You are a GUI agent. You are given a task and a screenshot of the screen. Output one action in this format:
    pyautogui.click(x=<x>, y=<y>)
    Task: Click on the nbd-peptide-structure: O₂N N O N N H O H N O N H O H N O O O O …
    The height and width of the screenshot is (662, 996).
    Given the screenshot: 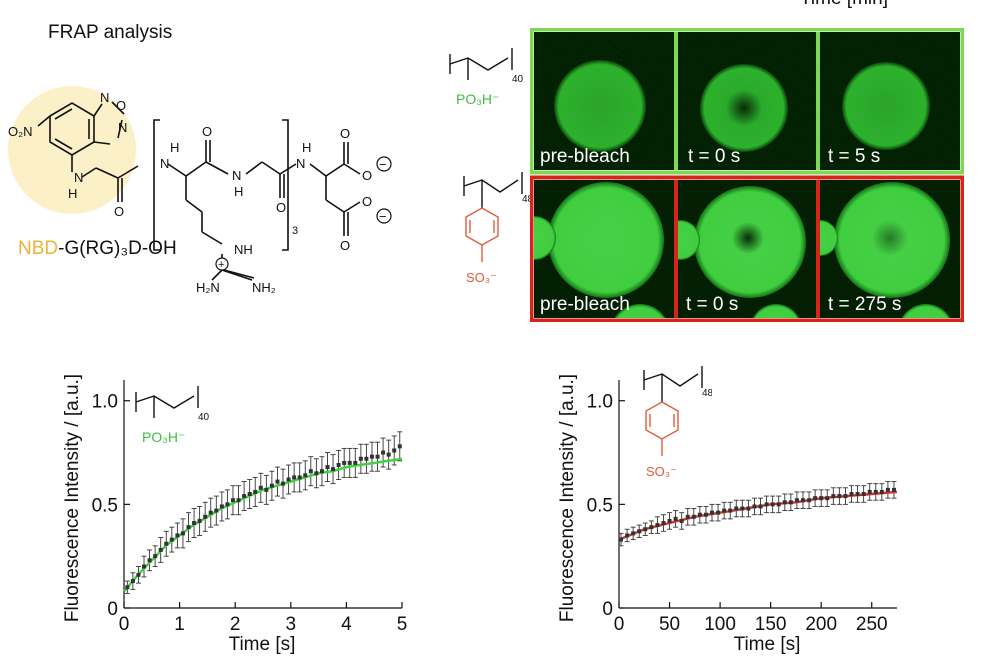 What is the action you would take?
    pyautogui.click(x=200, y=190)
    